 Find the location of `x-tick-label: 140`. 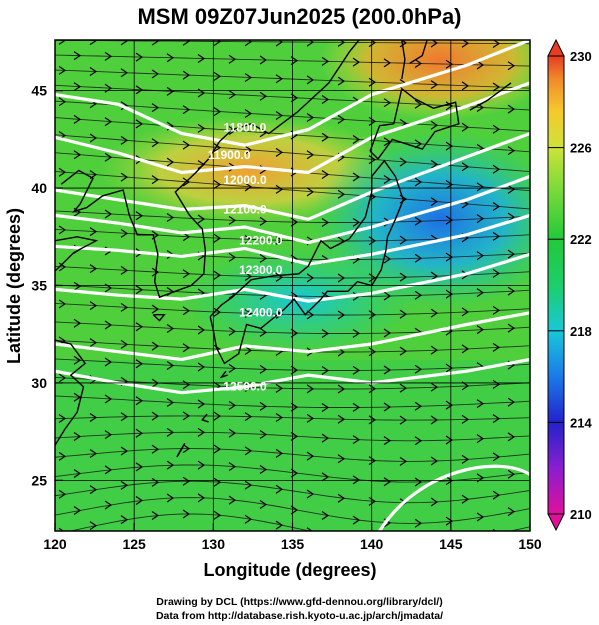

x-tick-label: 140 is located at coordinates (372, 544).